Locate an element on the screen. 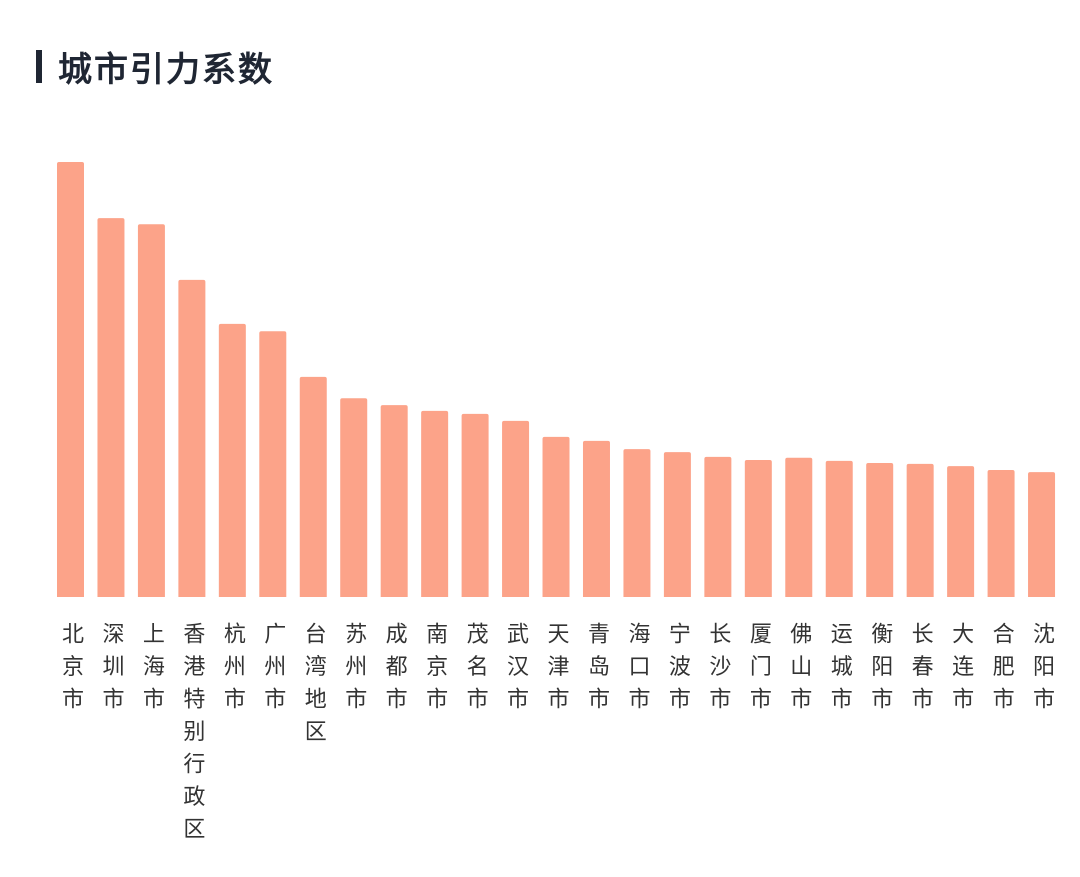 The height and width of the screenshot is (877, 1080). x-tick-label: 苏州市 is located at coordinates (354, 671).